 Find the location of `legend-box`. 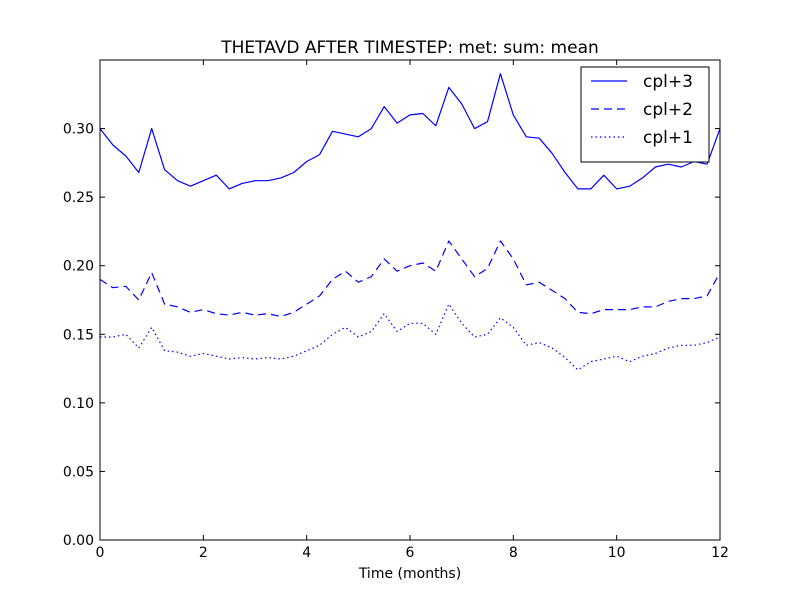

legend-box is located at coordinates (645, 114).